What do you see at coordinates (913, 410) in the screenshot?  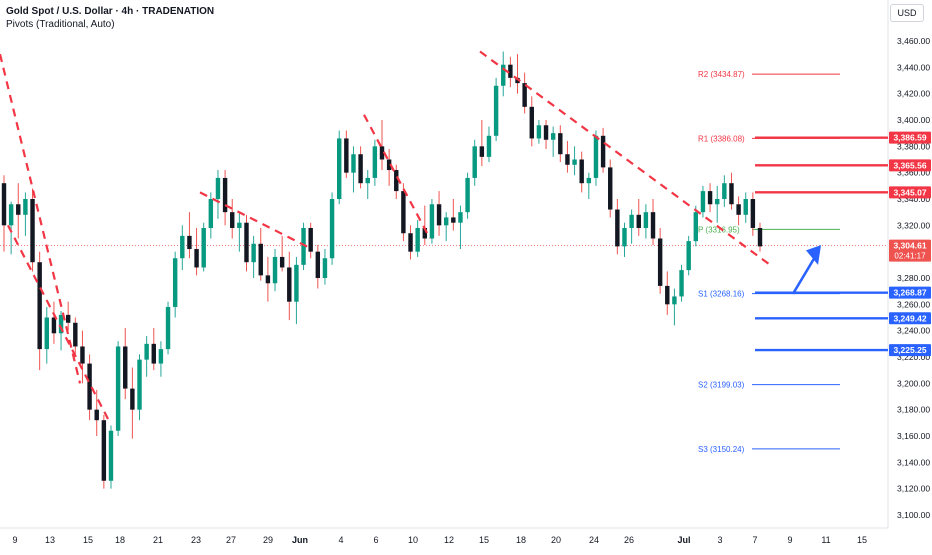 I see `y-tick-label: 3,180.00` at bounding box center [913, 410].